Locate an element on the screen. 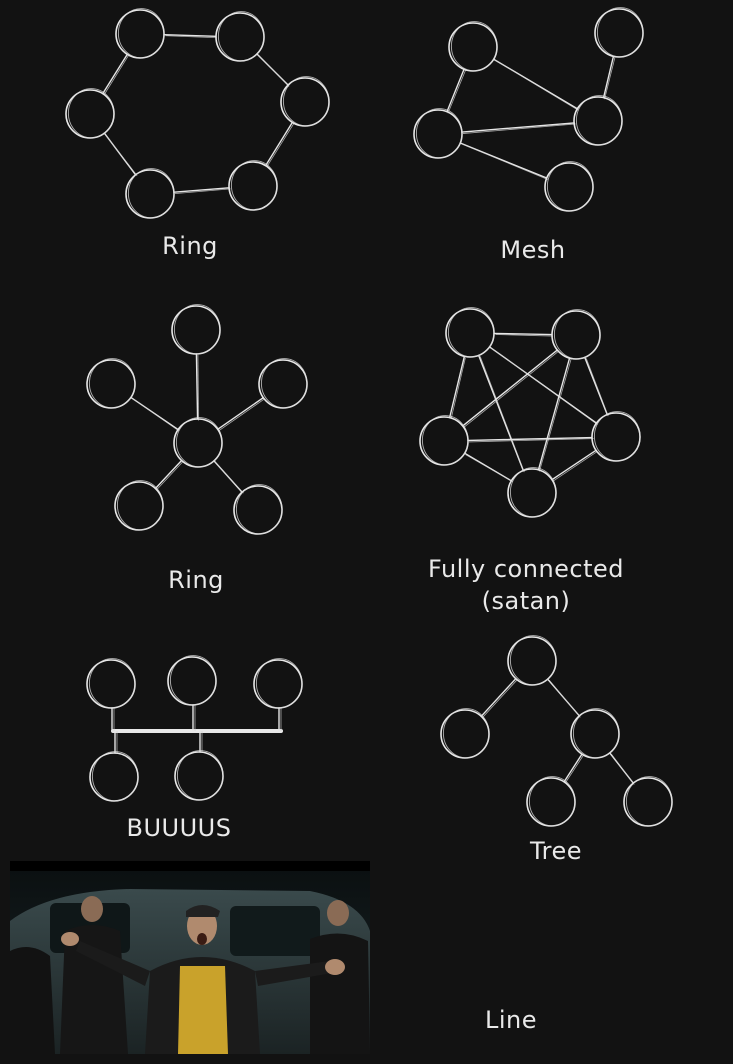 This screenshot has width=733, height=1064. ring-top-label: Ring is located at coordinates (190, 246).